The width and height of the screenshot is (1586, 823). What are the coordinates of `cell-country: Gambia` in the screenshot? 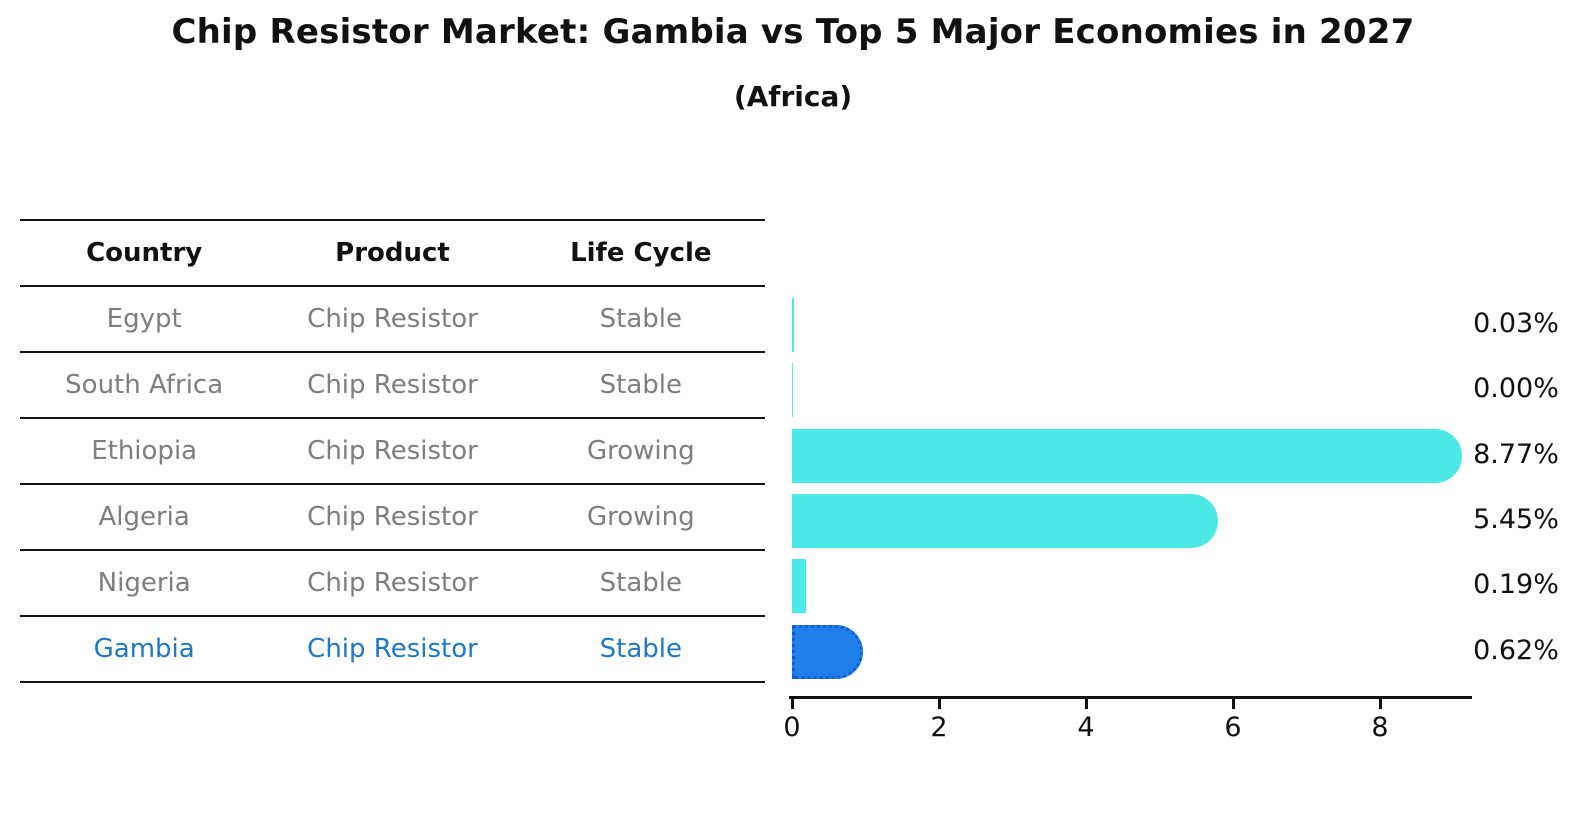 It's located at (144, 649).